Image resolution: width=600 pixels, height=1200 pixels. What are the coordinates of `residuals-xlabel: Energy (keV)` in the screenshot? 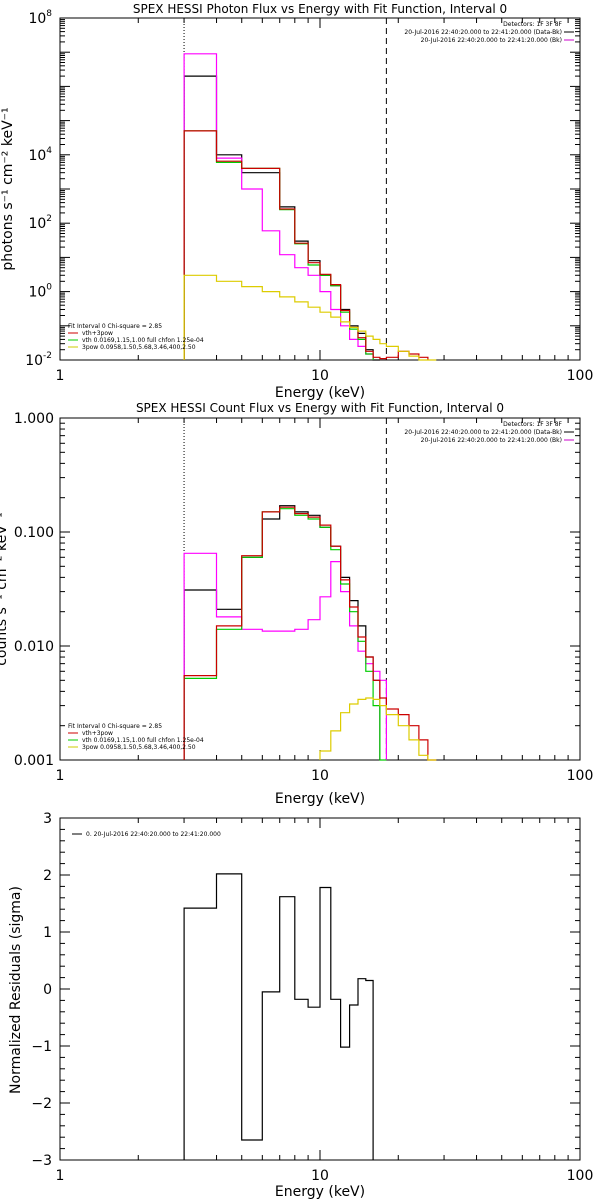 It's located at (320, 1192).